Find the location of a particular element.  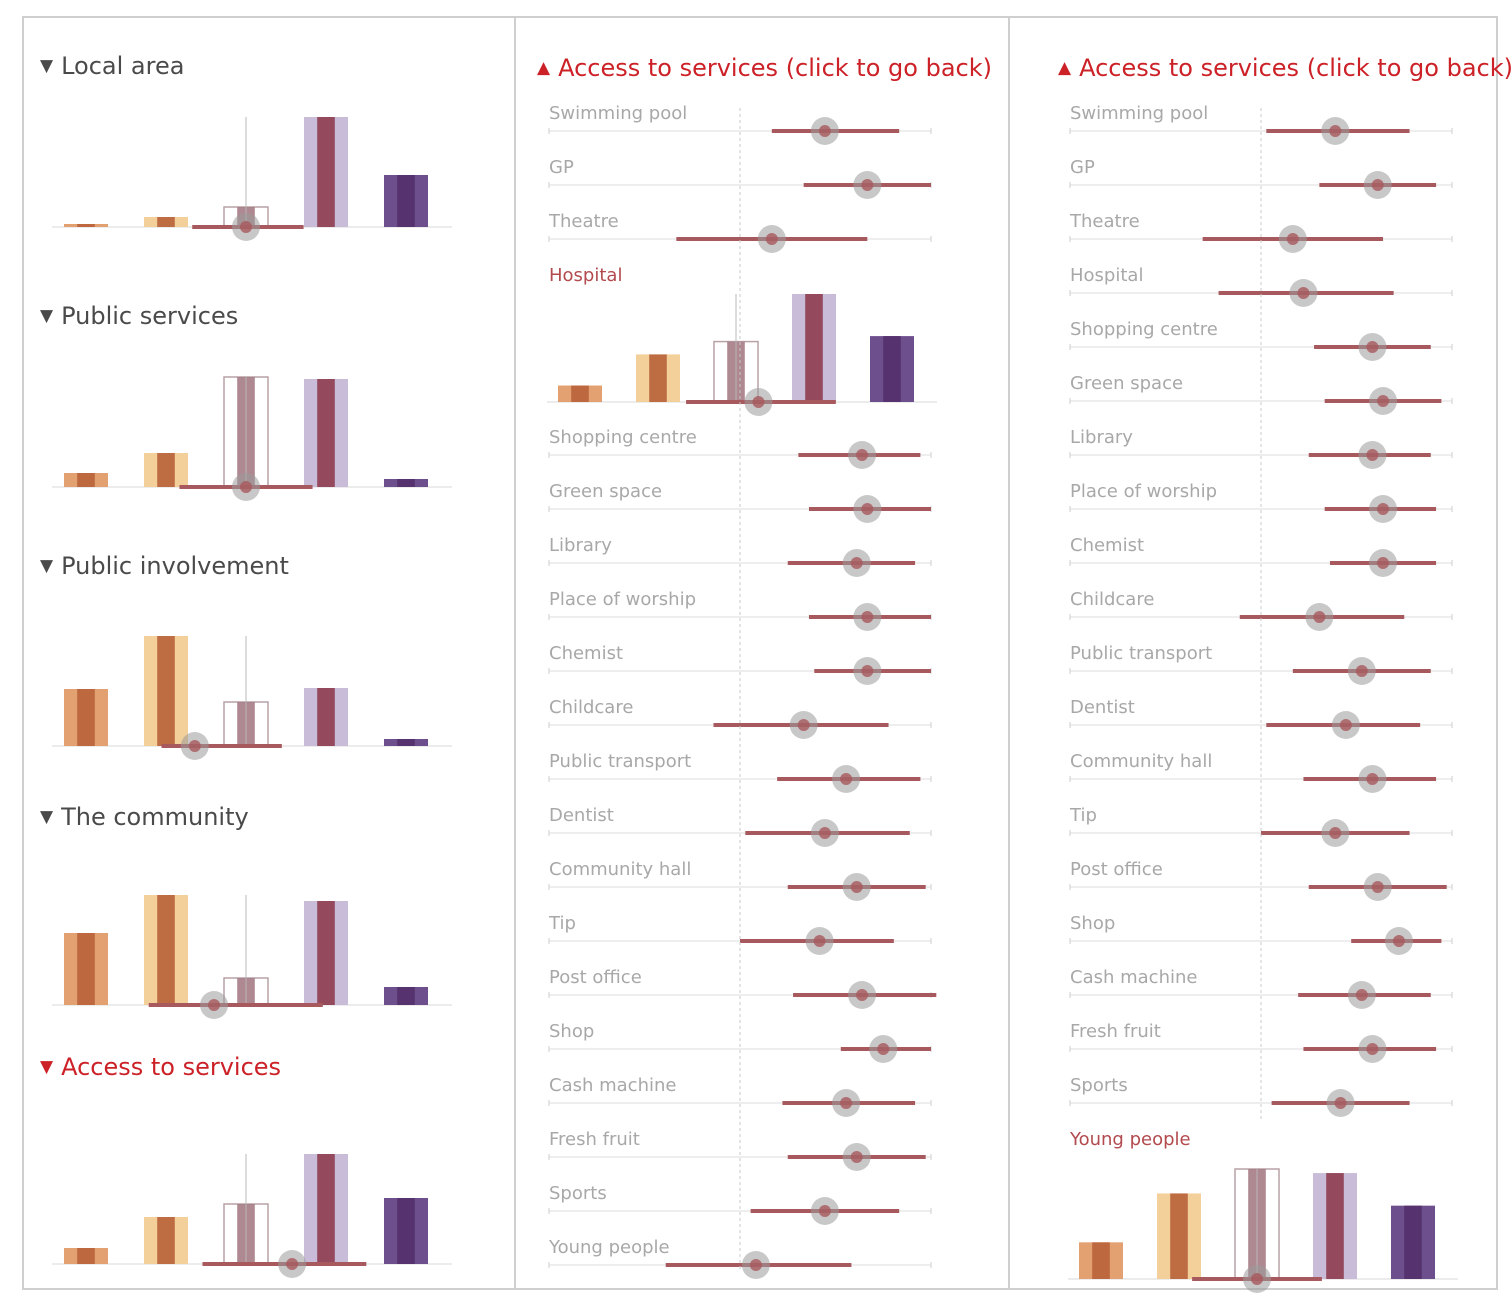

hospital-detail-row-green-space-label: Green space is located at coordinates (606, 491).